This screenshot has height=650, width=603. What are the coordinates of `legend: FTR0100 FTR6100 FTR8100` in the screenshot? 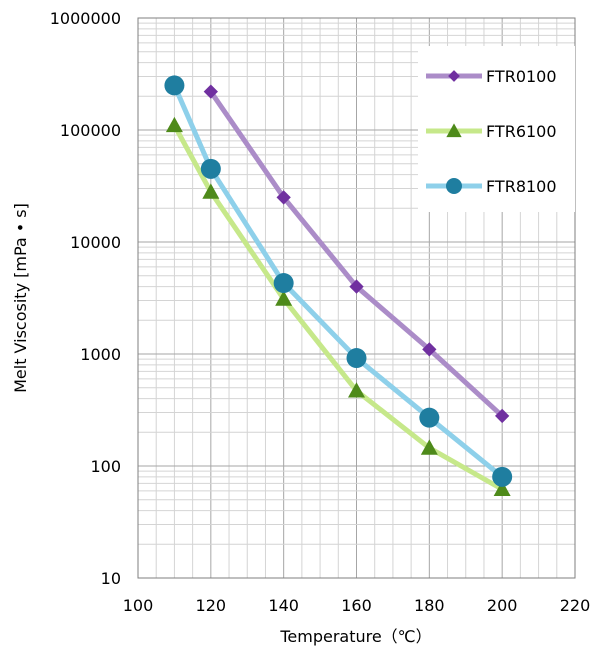 It's located at (496, 129).